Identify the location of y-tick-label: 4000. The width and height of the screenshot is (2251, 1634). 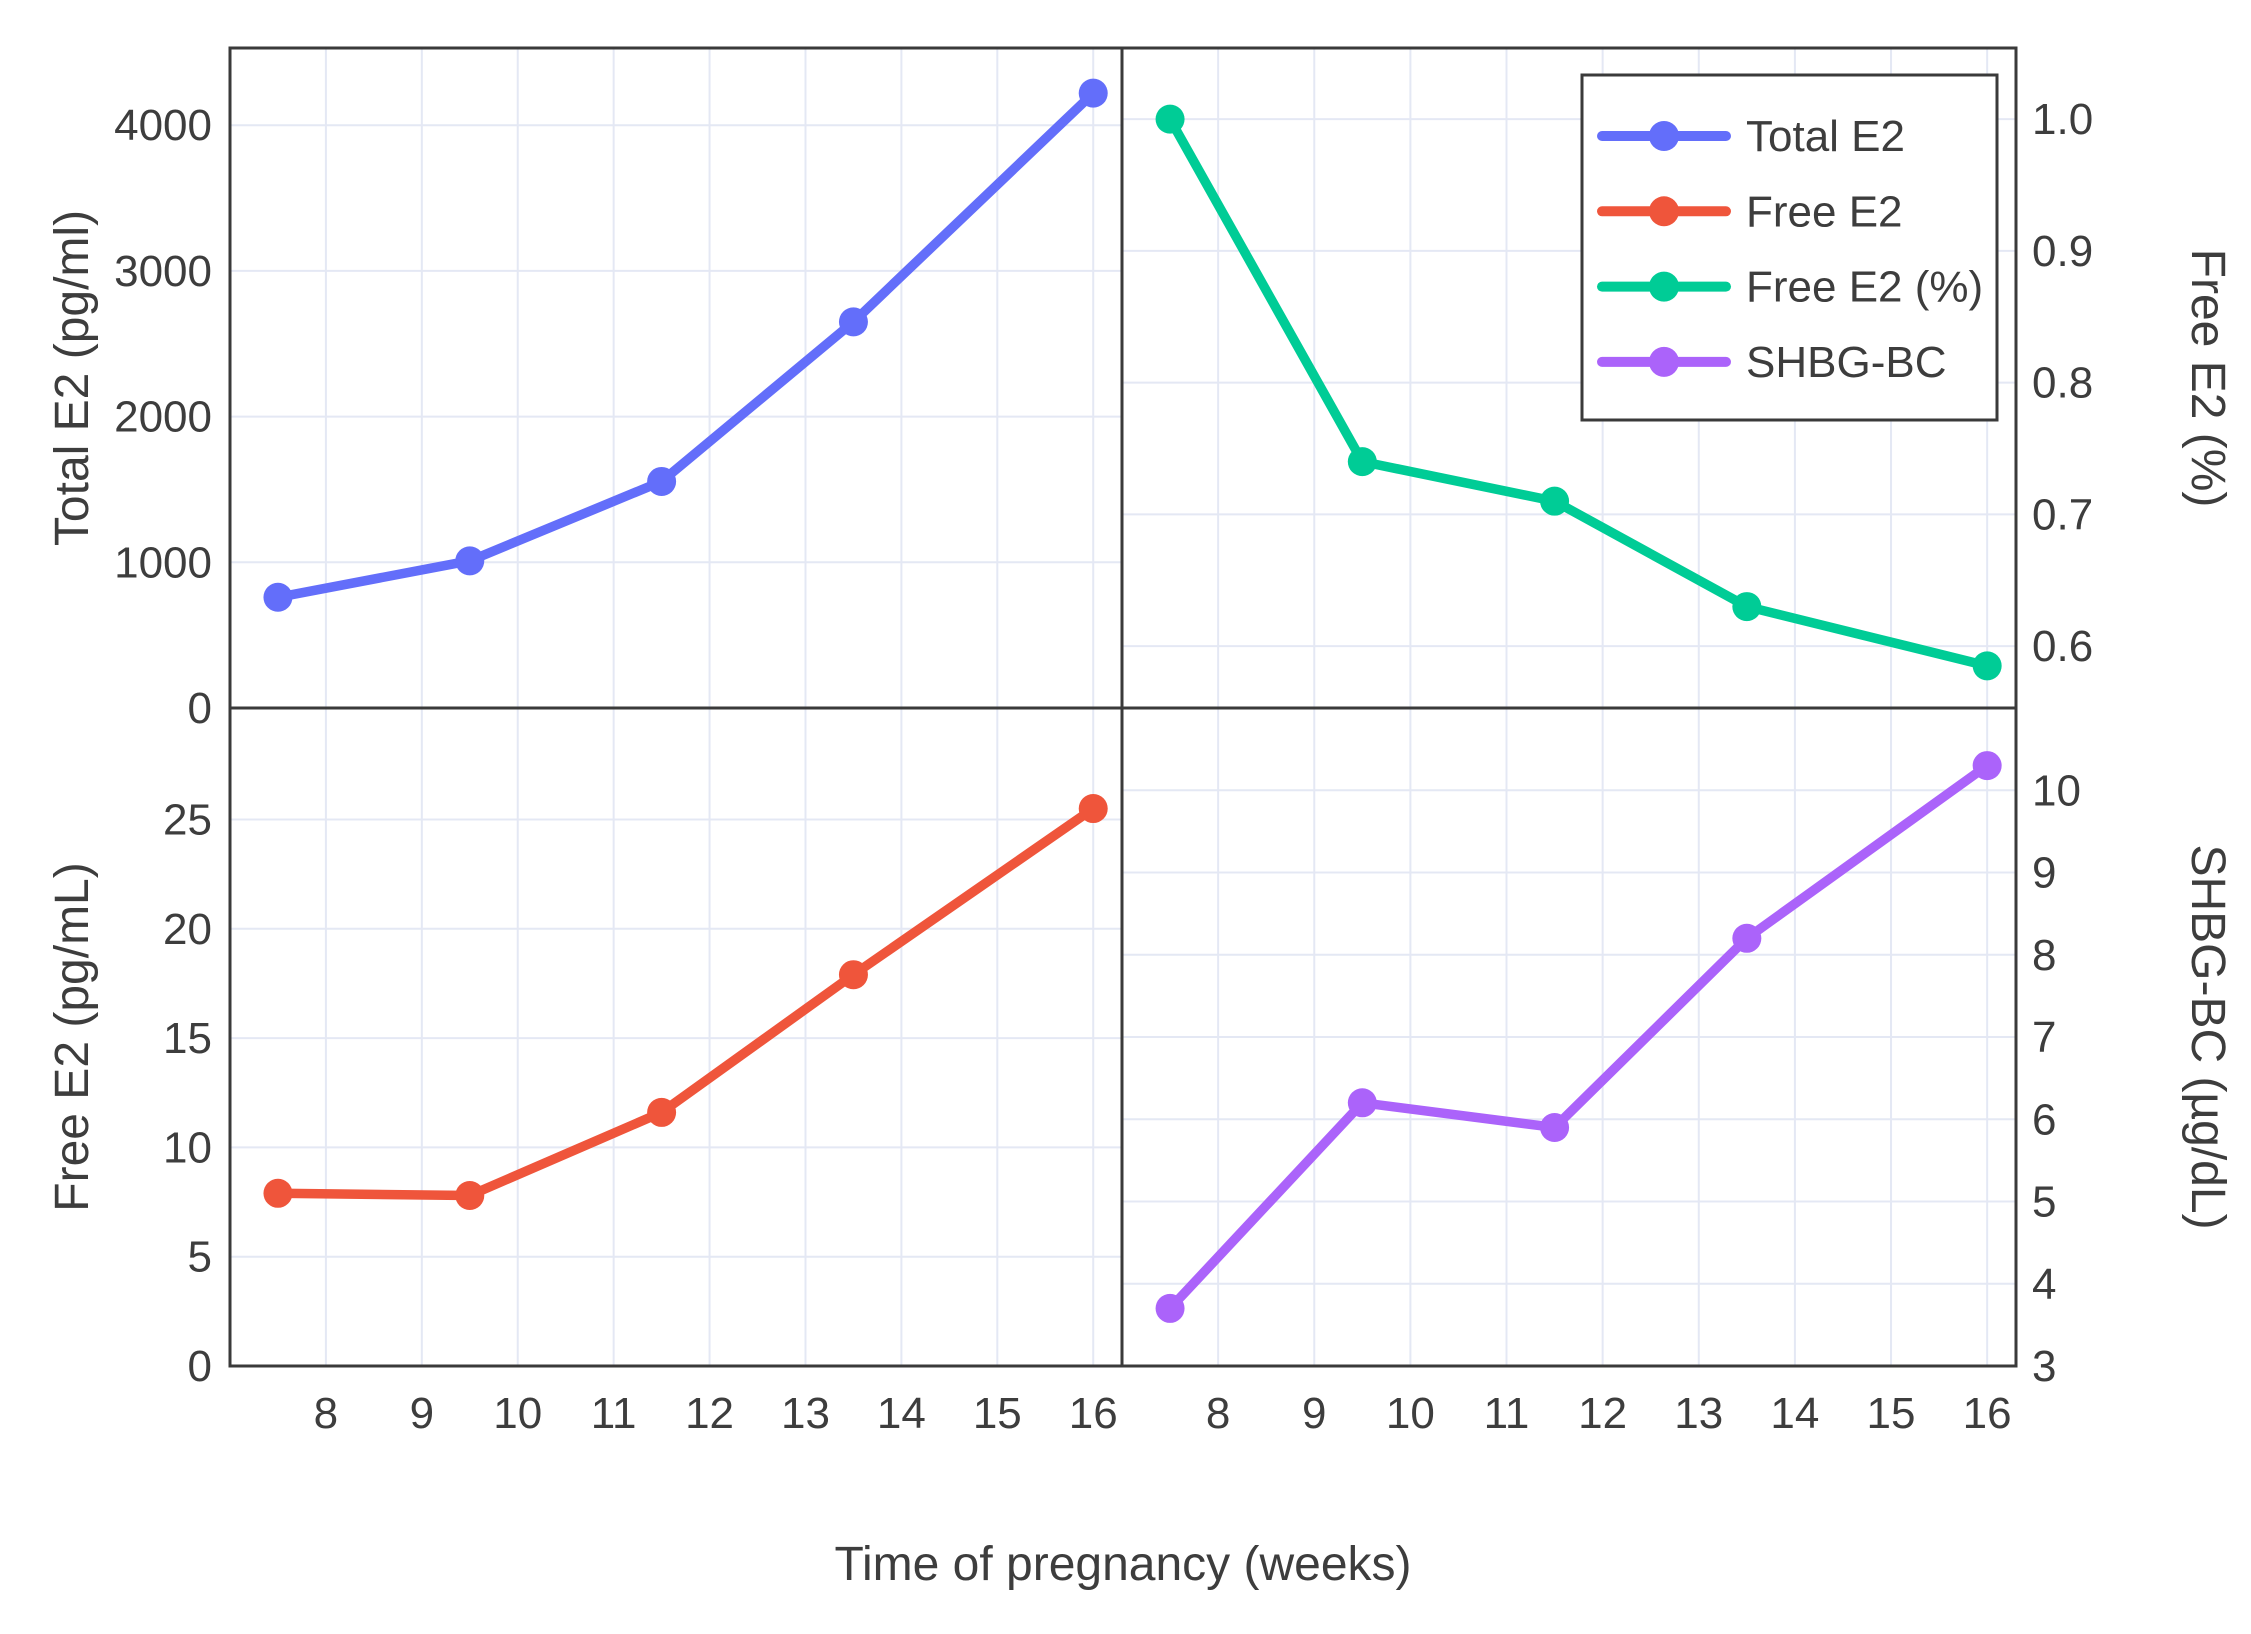
(163, 125).